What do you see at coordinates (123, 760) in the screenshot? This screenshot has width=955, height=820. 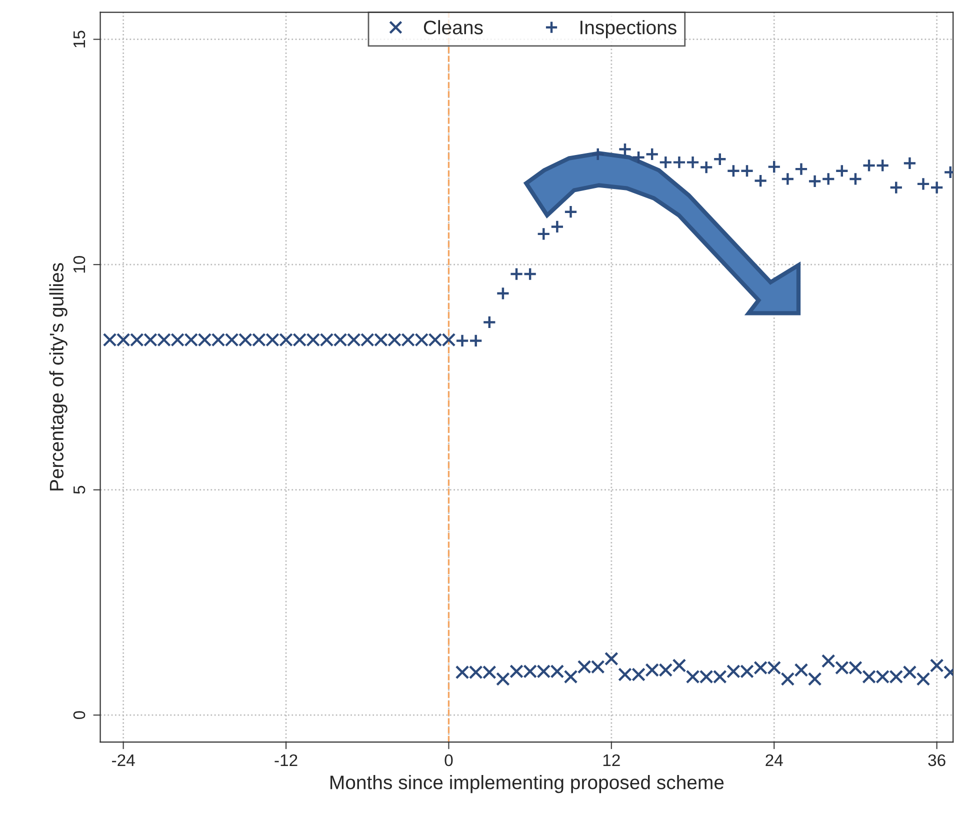 I see `x-tick-label: -24` at bounding box center [123, 760].